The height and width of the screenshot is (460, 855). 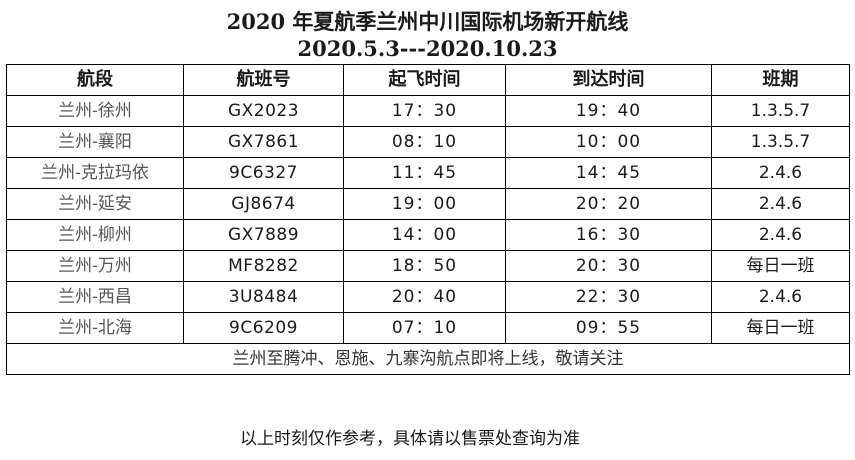 I want to click on route-cell: 兰州-万州, so click(x=95, y=266).